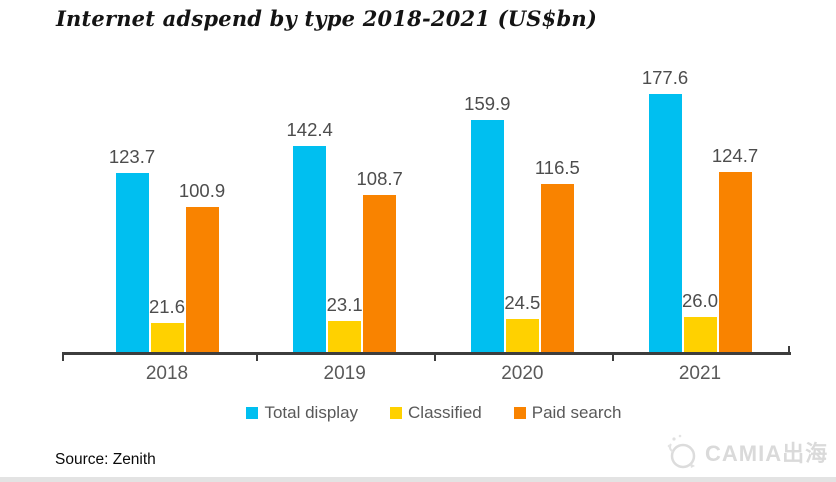 Image resolution: width=836 pixels, height=482 pixels. I want to click on value-label-paid-search-2020: 116.5, so click(557, 167).